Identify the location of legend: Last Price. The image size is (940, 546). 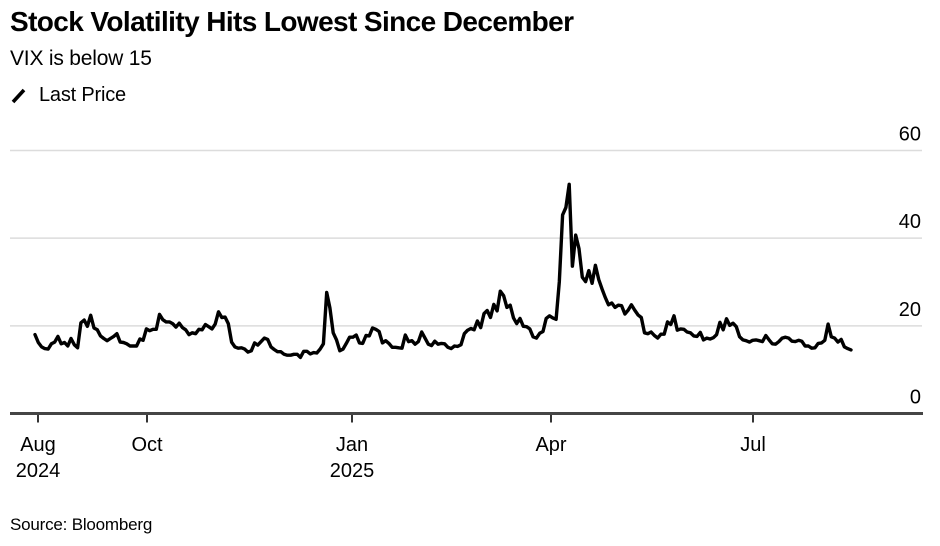
(470, 95).